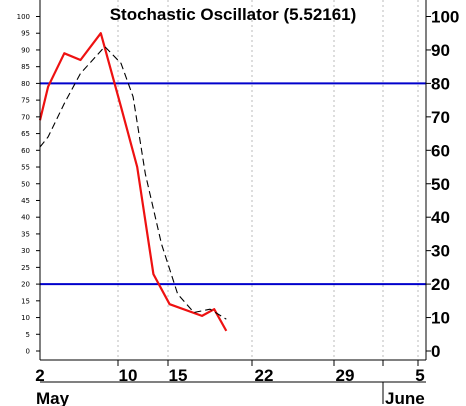 This screenshot has height=406, width=466. What do you see at coordinates (445, 17) in the screenshot?
I see `right-tick-label: 100` at bounding box center [445, 17].